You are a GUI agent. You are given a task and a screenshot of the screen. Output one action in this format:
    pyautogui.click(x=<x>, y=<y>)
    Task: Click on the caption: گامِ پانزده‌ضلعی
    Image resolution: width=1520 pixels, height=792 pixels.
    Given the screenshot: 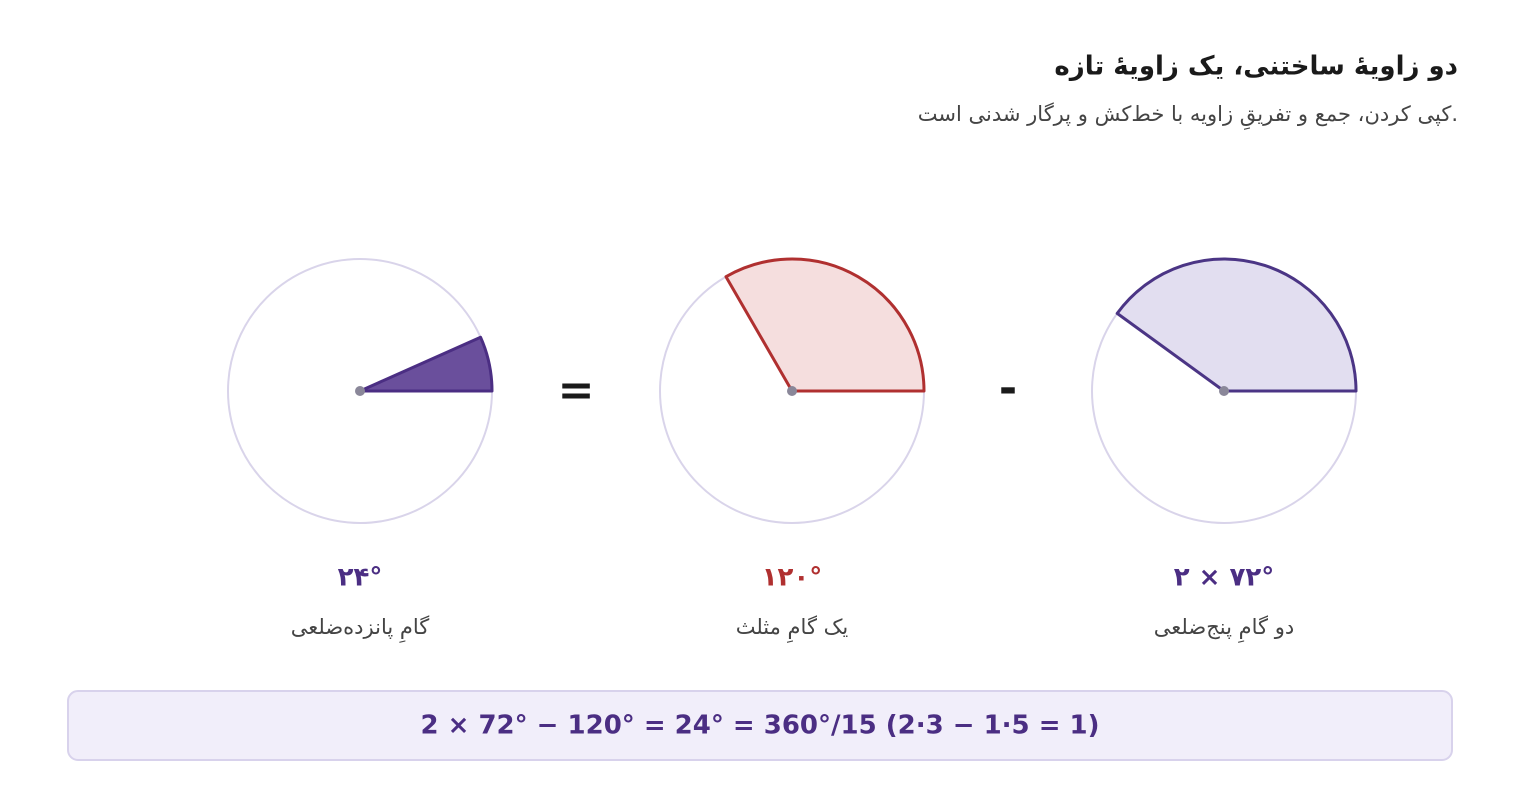 What is the action you would take?
    pyautogui.click(x=360, y=629)
    